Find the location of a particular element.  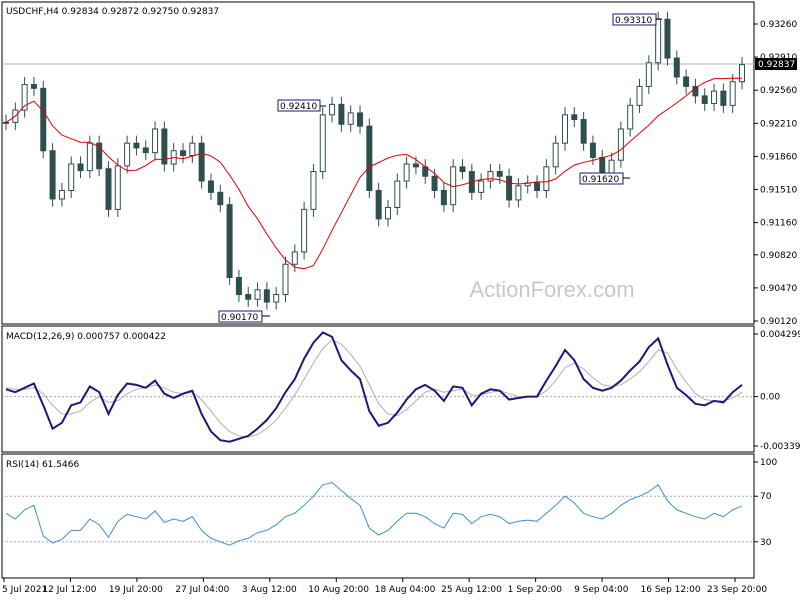

rsi-tick-label: 100 is located at coordinates (768, 463).